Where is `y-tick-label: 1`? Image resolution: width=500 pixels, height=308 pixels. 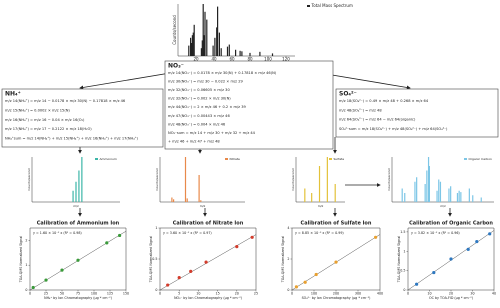
y-tick-label: 1 is located at coordinates (26, 265).